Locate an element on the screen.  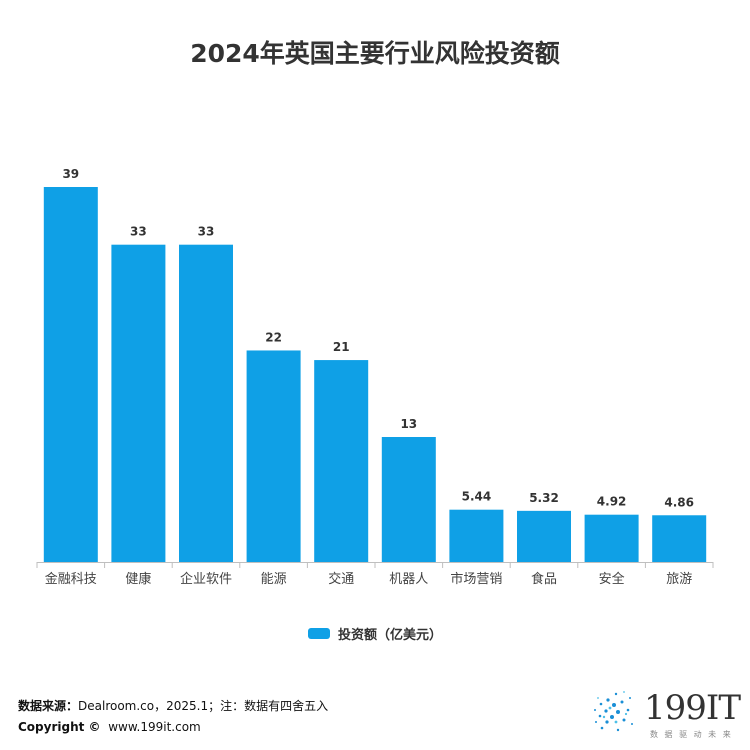
category-label-8: 食品 is located at coordinates (544, 579).